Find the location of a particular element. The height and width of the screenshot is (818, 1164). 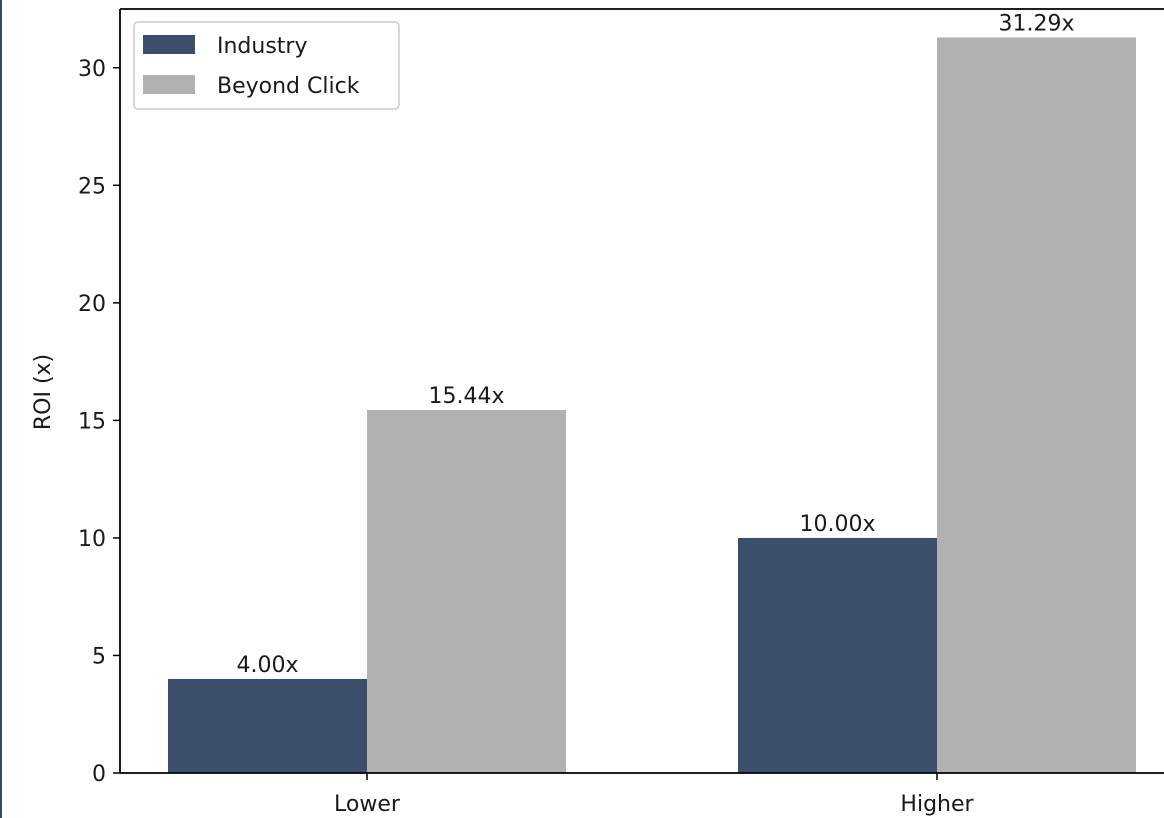

y-tick-label: 15 is located at coordinates (92, 421).